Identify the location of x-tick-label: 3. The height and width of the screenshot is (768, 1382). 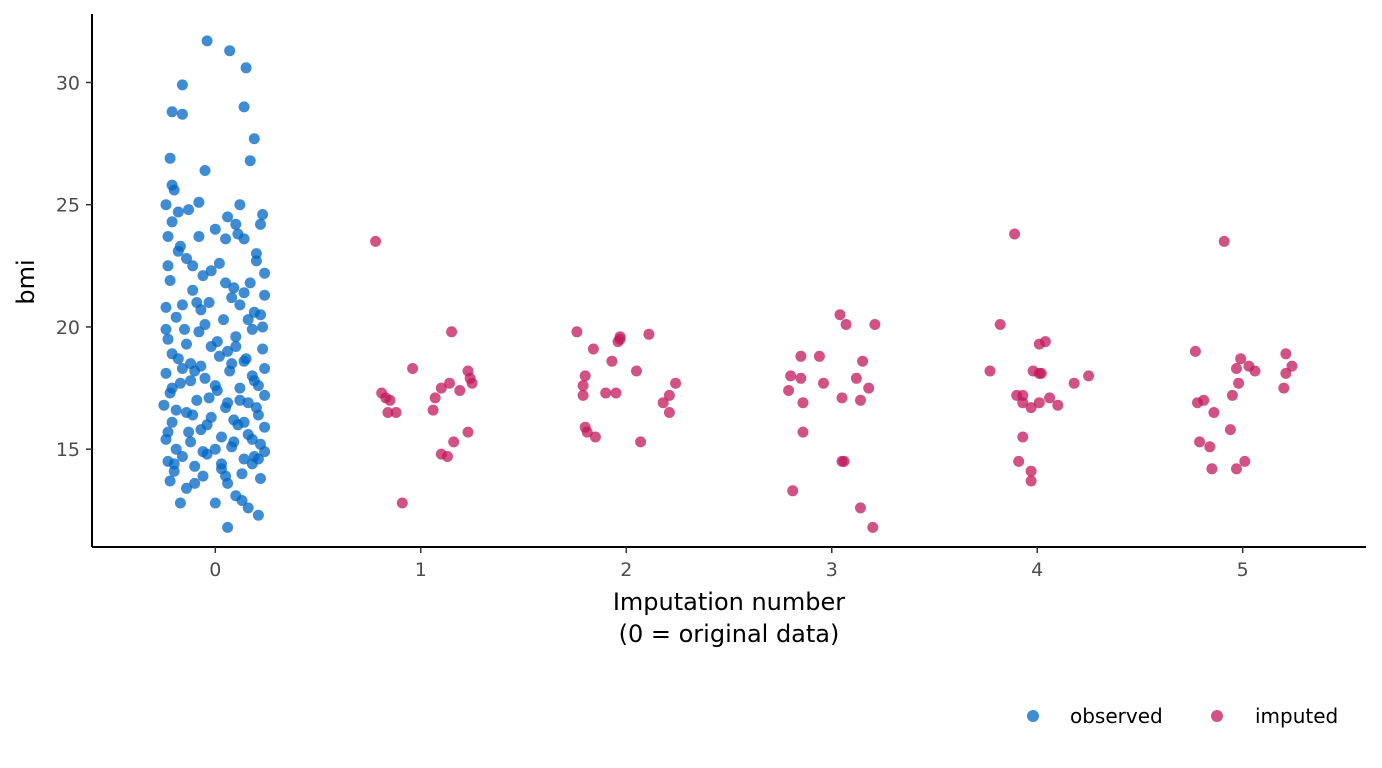
(832, 570).